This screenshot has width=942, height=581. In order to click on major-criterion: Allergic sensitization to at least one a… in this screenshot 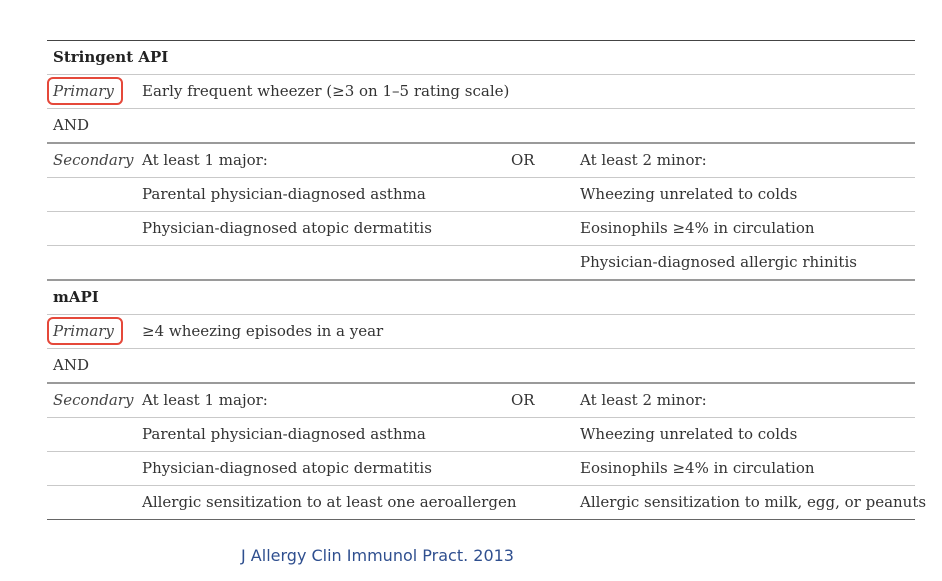, I will do `click(329, 502)`.